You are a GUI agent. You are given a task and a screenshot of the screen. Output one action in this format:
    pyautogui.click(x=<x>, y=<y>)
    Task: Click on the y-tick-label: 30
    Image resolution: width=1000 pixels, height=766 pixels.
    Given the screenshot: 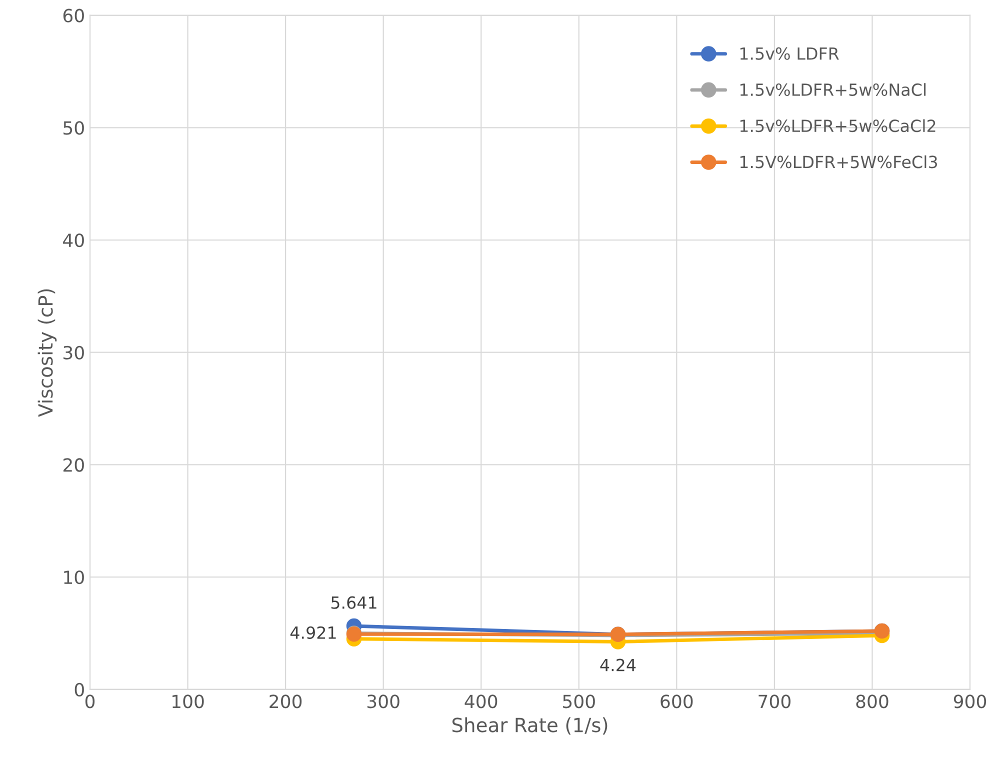 What is the action you would take?
    pyautogui.click(x=74, y=353)
    